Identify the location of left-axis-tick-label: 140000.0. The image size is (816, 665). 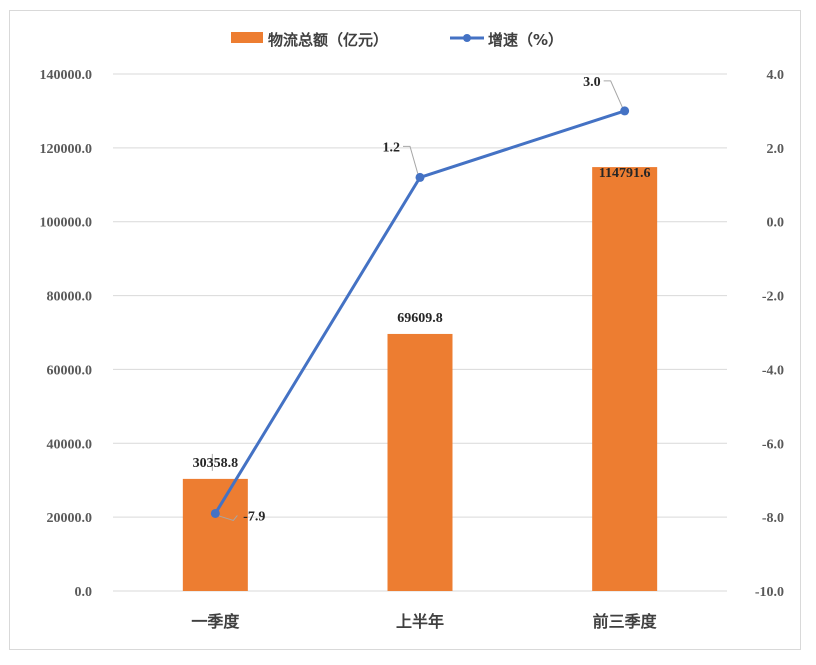
(66, 75).